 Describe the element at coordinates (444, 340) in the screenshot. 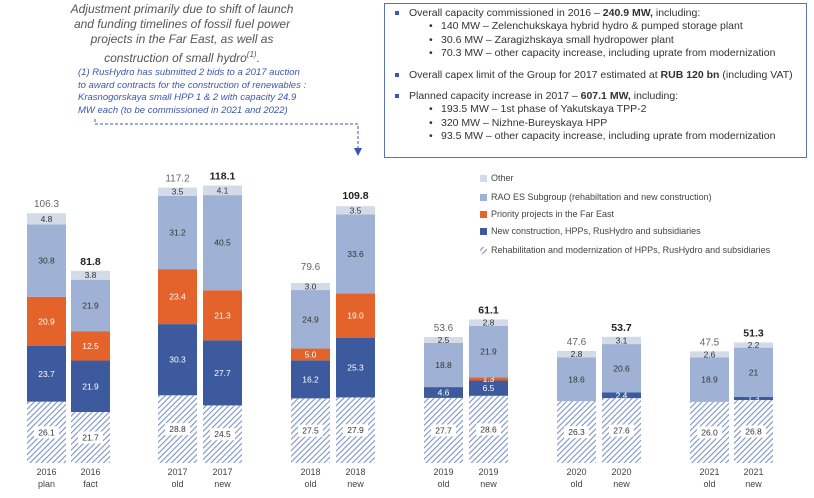

I see `value-label: 2.5` at that location.